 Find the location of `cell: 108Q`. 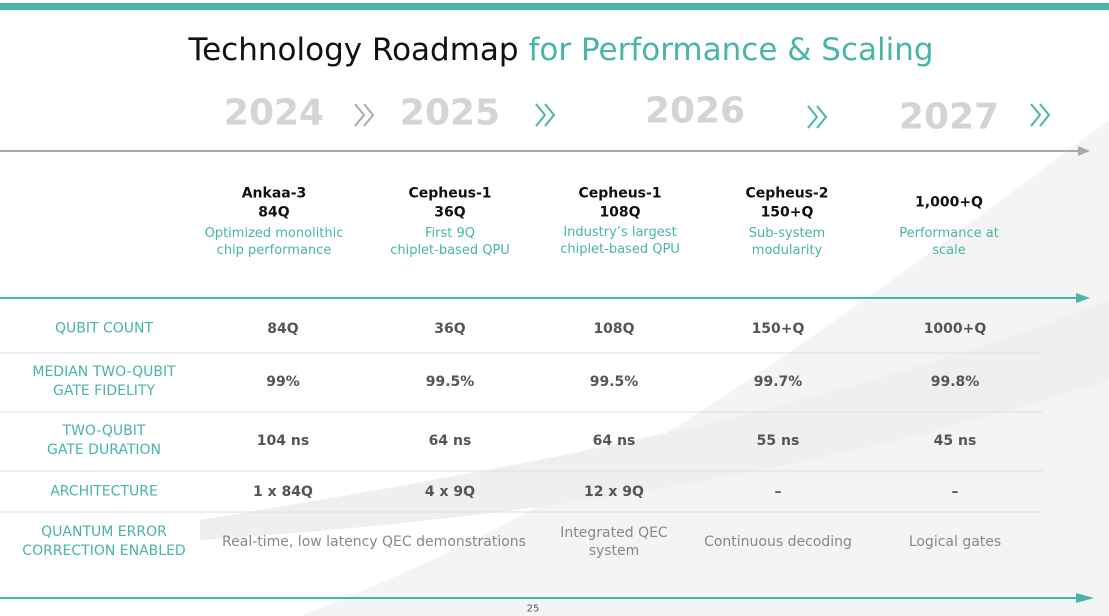

cell: 108Q is located at coordinates (614, 329).